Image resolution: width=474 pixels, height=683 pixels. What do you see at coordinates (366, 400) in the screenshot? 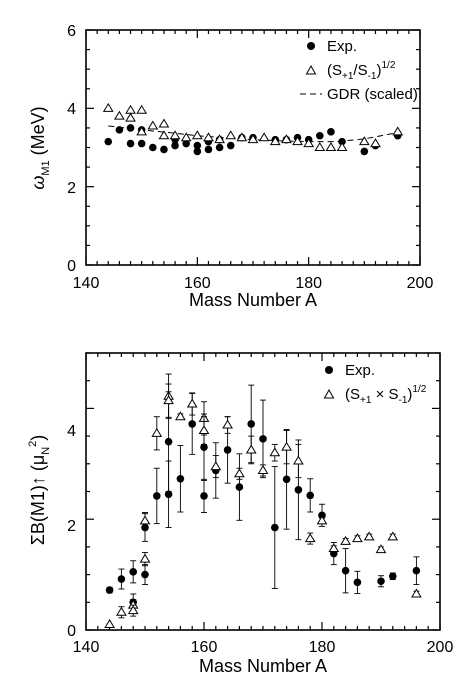
I see `legend-product-sub1: +1` at bounding box center [366, 400].